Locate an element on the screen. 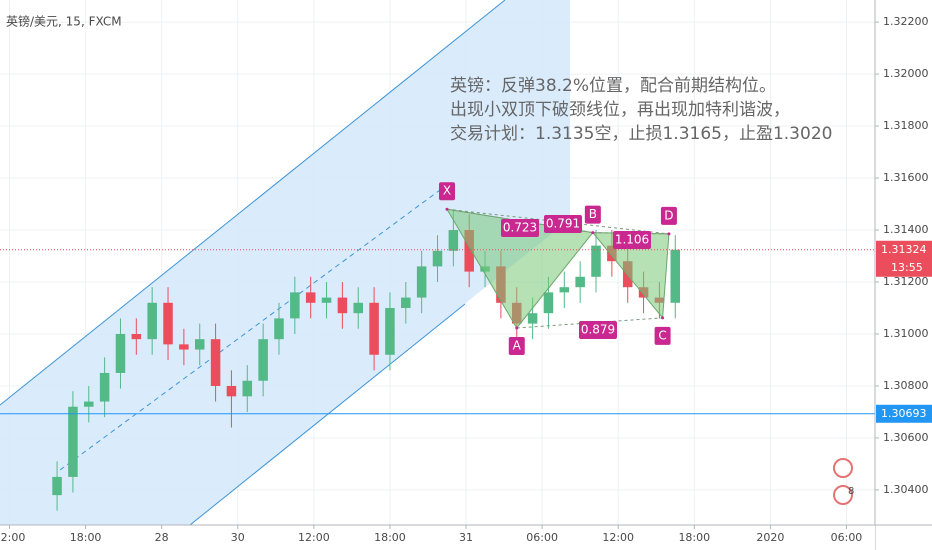 This screenshot has height=550, width=932. annotation: 出现小双顶下破颈线位，再出现加特利谐波， is located at coordinates (620, 110).